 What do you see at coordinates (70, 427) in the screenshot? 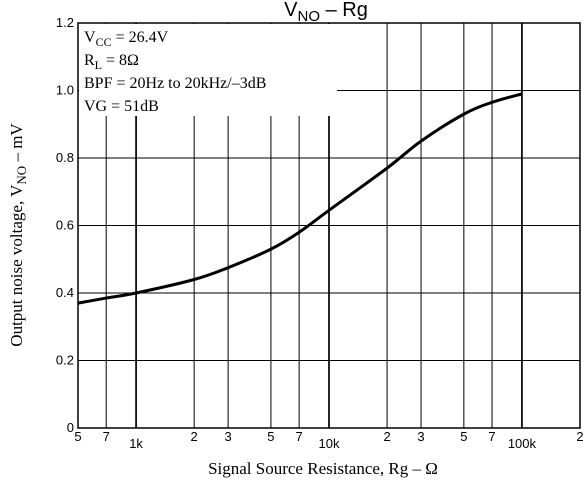
I see `y-tick-label: 0` at bounding box center [70, 427].